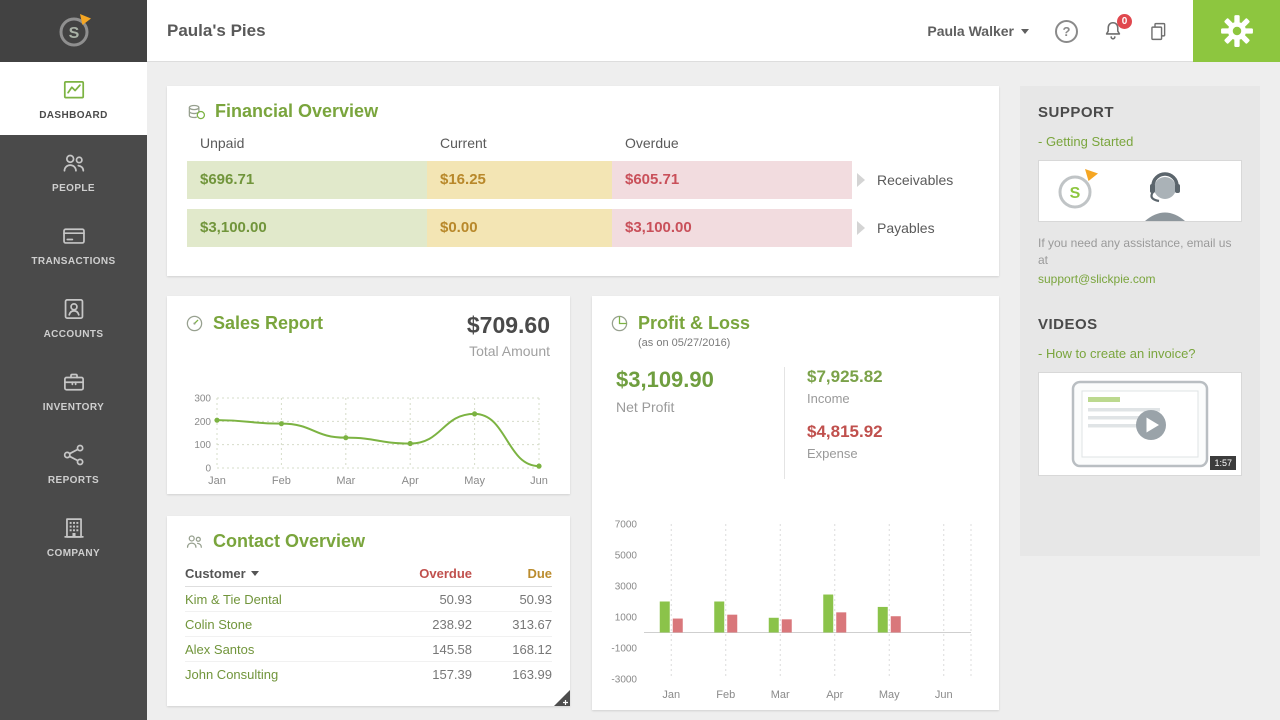 This screenshot has height=720, width=1280. Describe the element at coordinates (1121, 195) in the screenshot. I see `support-agent-illustration-icon: S` at that location.